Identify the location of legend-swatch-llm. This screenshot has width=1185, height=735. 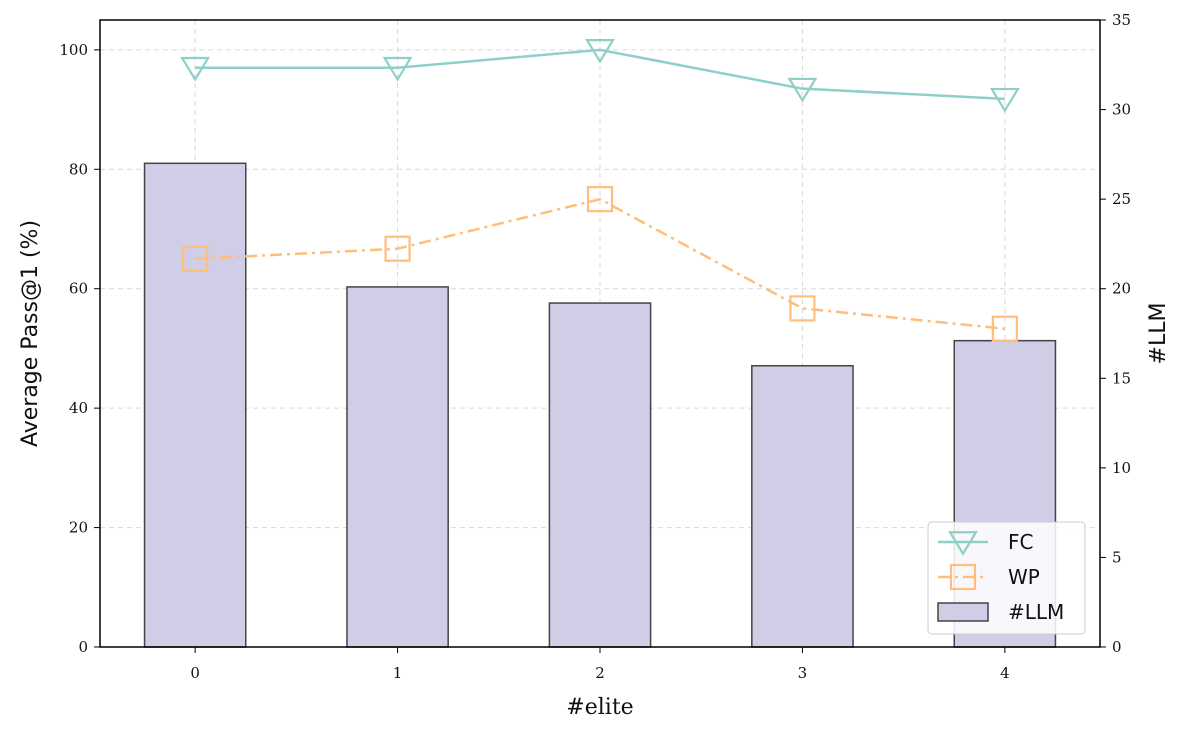
(963, 612).